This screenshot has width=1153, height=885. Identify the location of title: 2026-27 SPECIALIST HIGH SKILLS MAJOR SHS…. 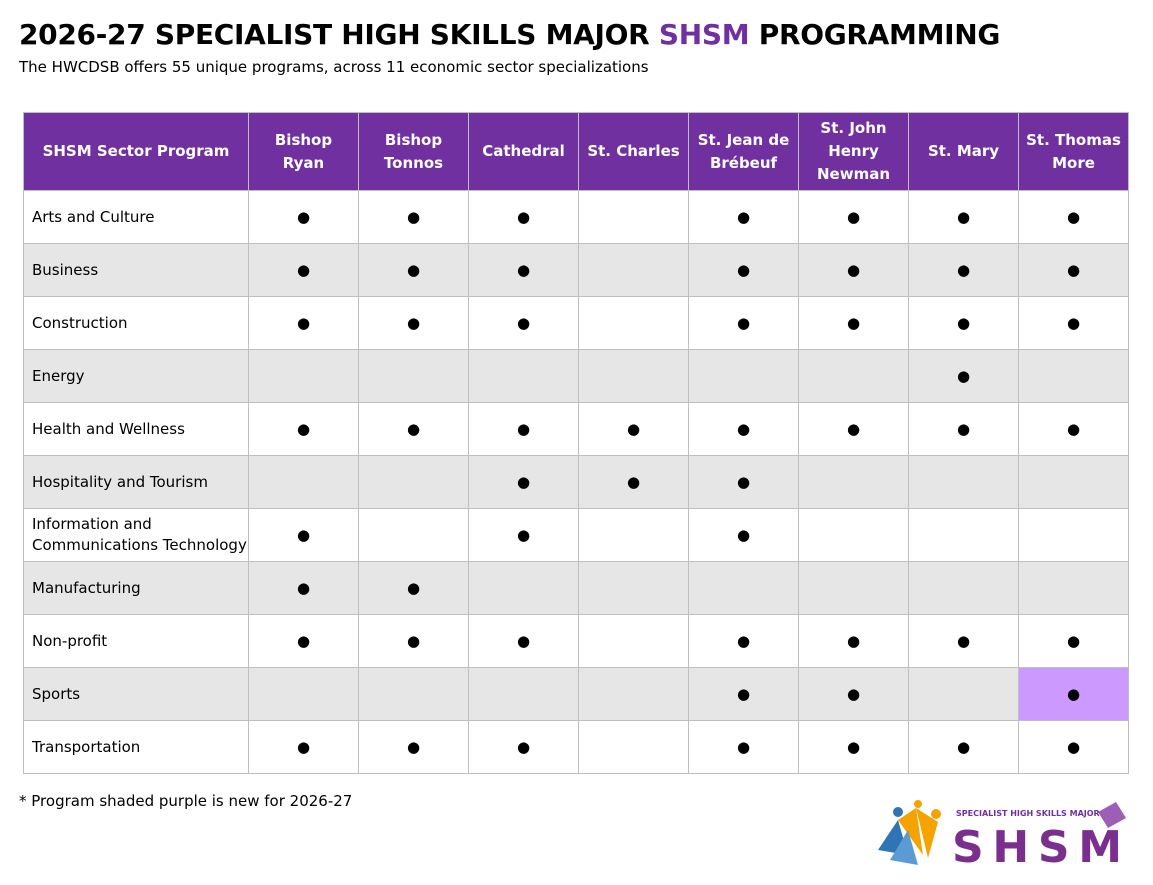
(509, 34).